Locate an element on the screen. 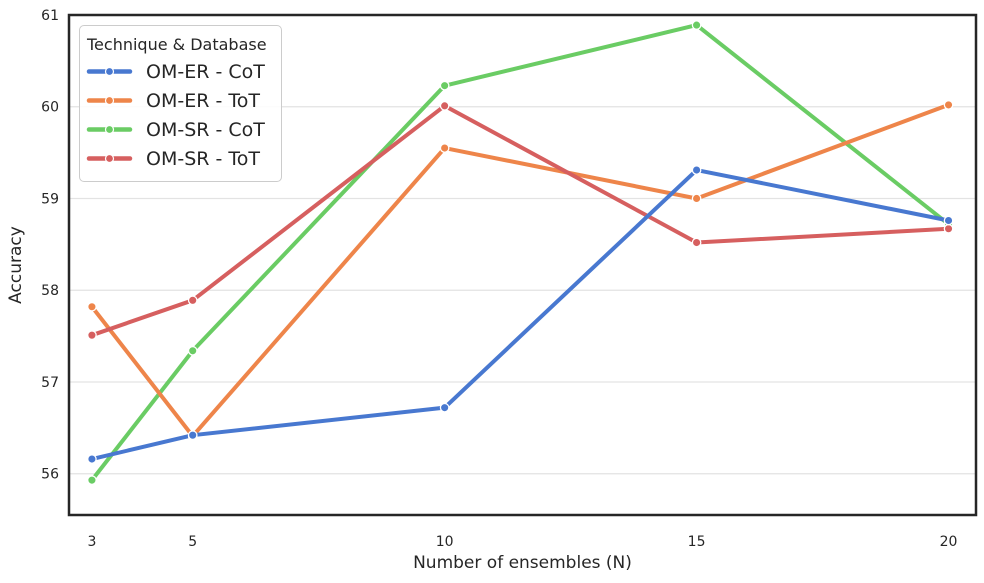 Image resolution: width=984 pixels, height=583 pixels. legend-item-label: OM-ER - CoT is located at coordinates (205, 71).